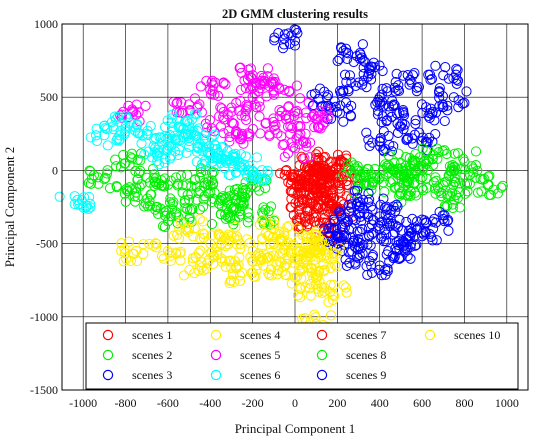  I want to click on legend-marker, so click(216, 335).